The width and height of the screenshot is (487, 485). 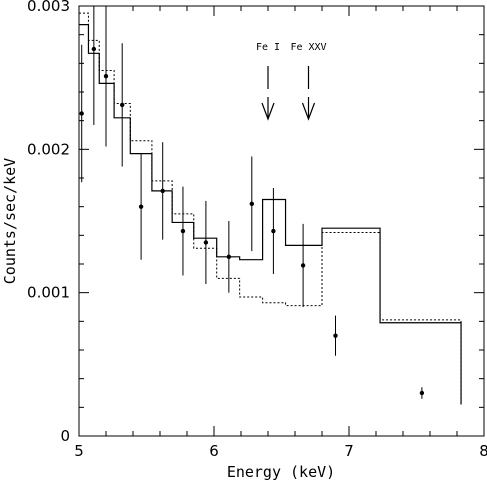 What do you see at coordinates (214, 451) in the screenshot?
I see `x-tick-label: 6` at bounding box center [214, 451].